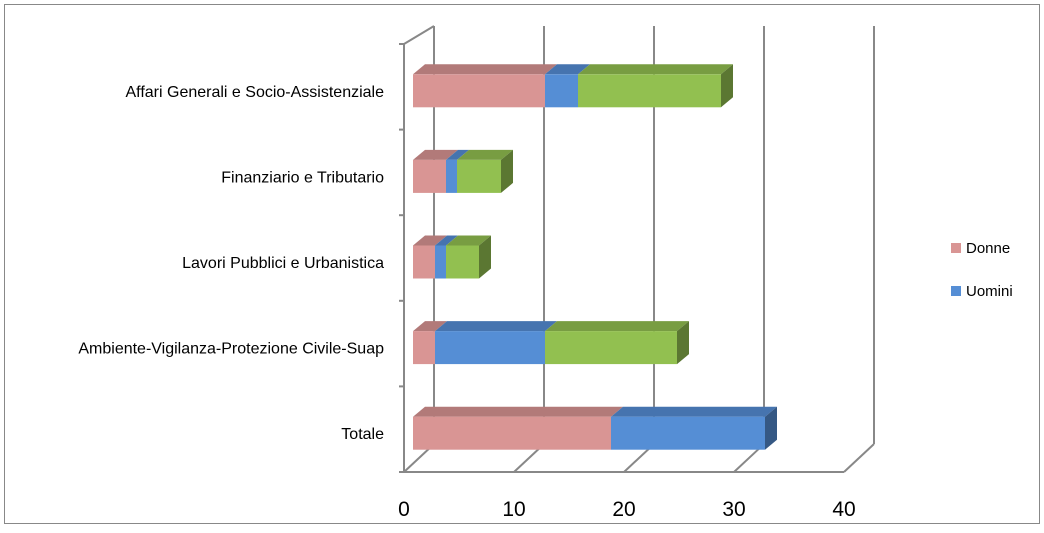 This screenshot has width=1044, height=533. I want to click on category-label: Lavori Pubblici e Urbanistica, so click(283, 263).